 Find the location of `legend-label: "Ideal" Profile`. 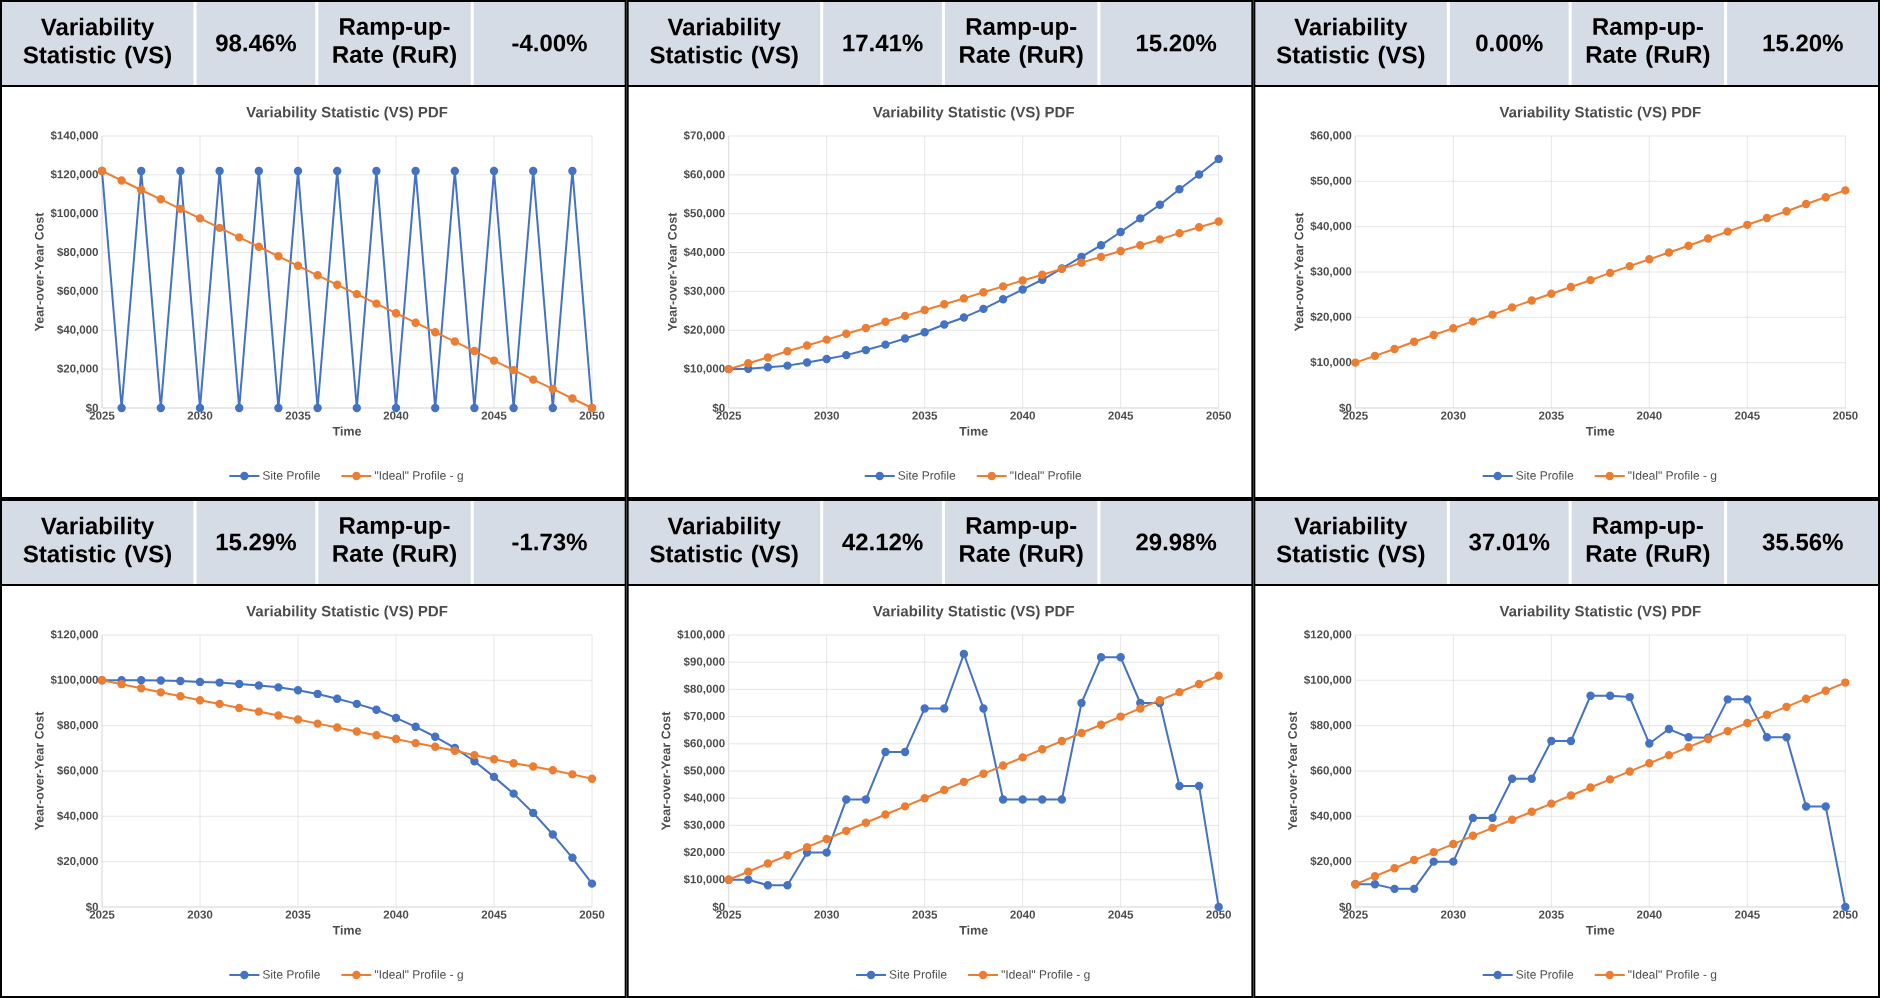

legend-label: "Ideal" Profile is located at coordinates (1046, 475).